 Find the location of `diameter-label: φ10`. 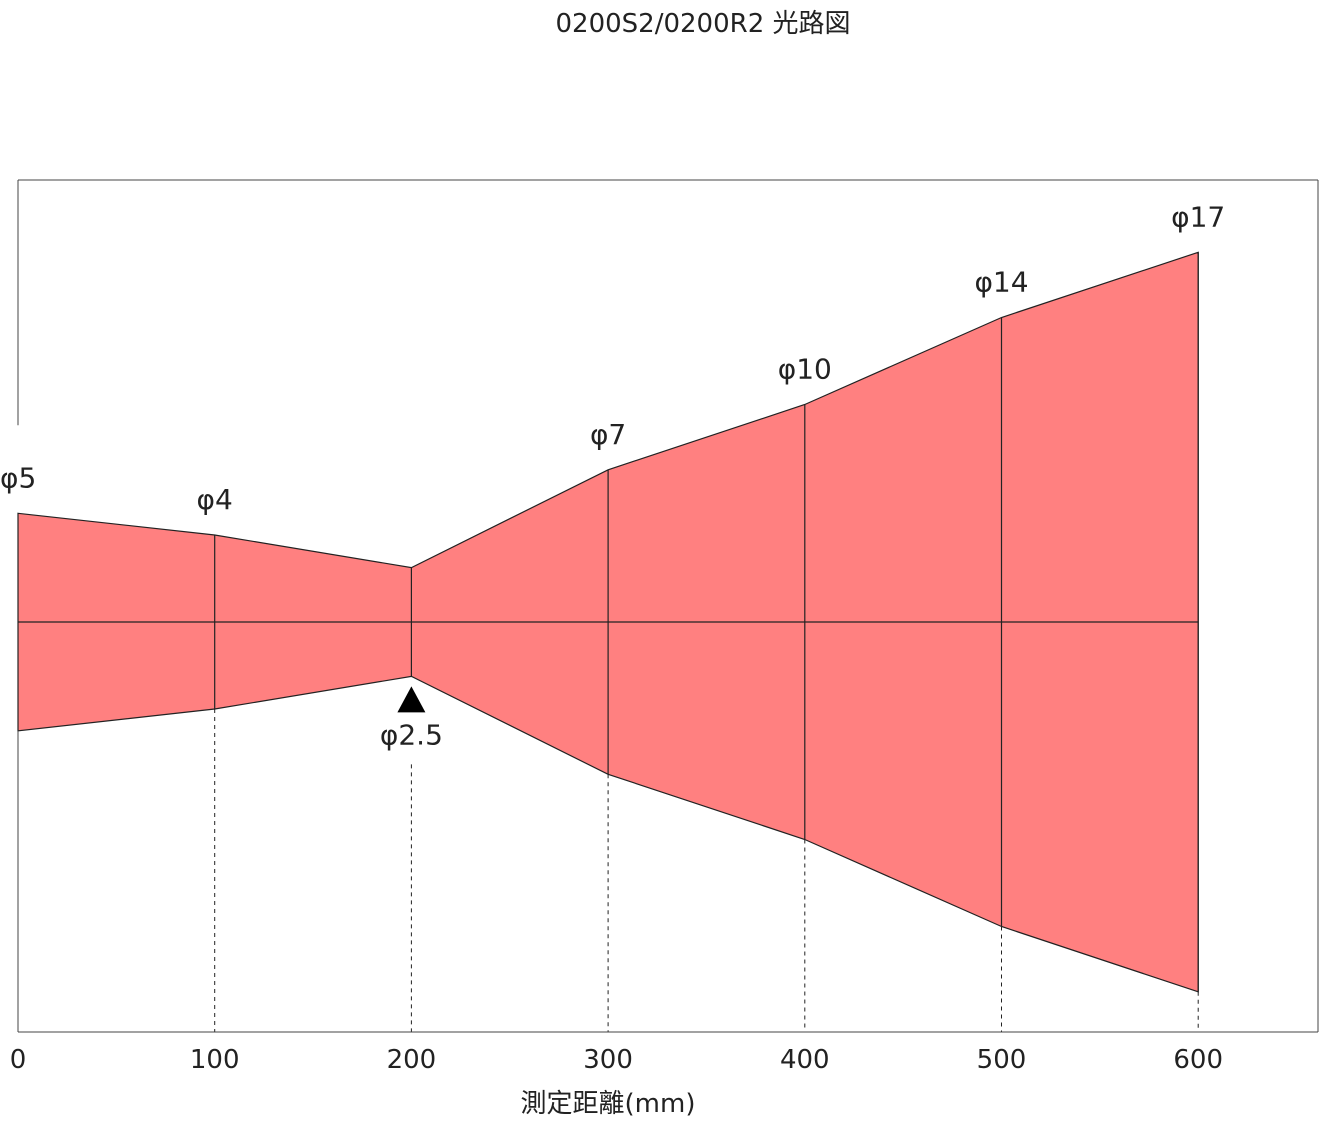

diameter-label: φ10 is located at coordinates (805, 369).